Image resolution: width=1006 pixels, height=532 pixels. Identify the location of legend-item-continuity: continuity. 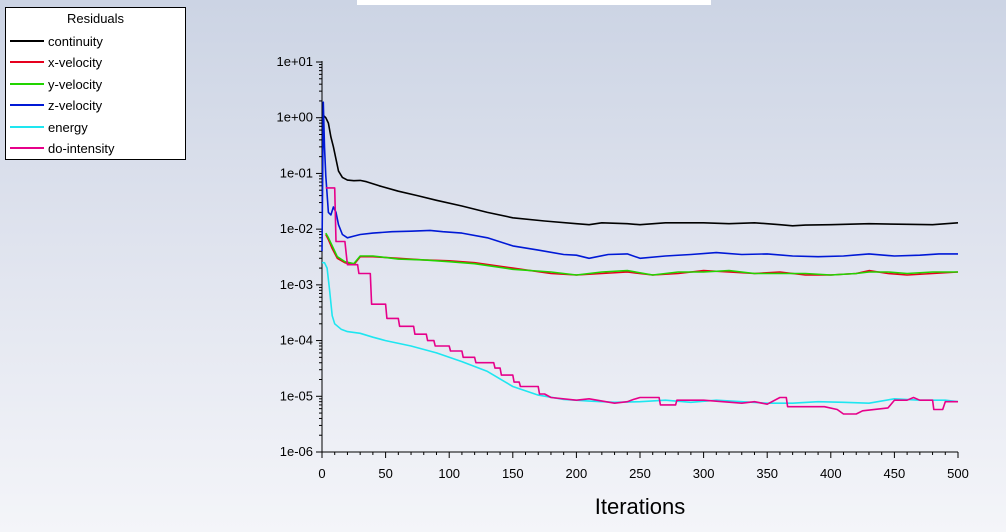
(56, 41).